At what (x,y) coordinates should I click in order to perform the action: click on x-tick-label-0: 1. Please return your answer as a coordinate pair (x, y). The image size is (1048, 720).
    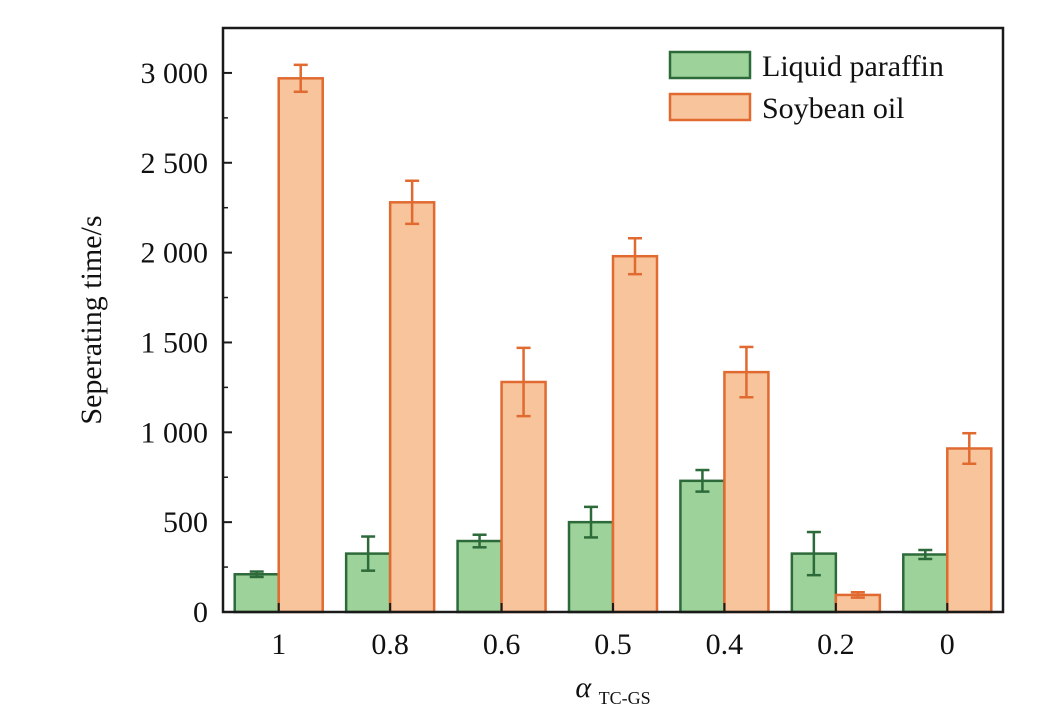
    Looking at the image, I should click on (278, 644).